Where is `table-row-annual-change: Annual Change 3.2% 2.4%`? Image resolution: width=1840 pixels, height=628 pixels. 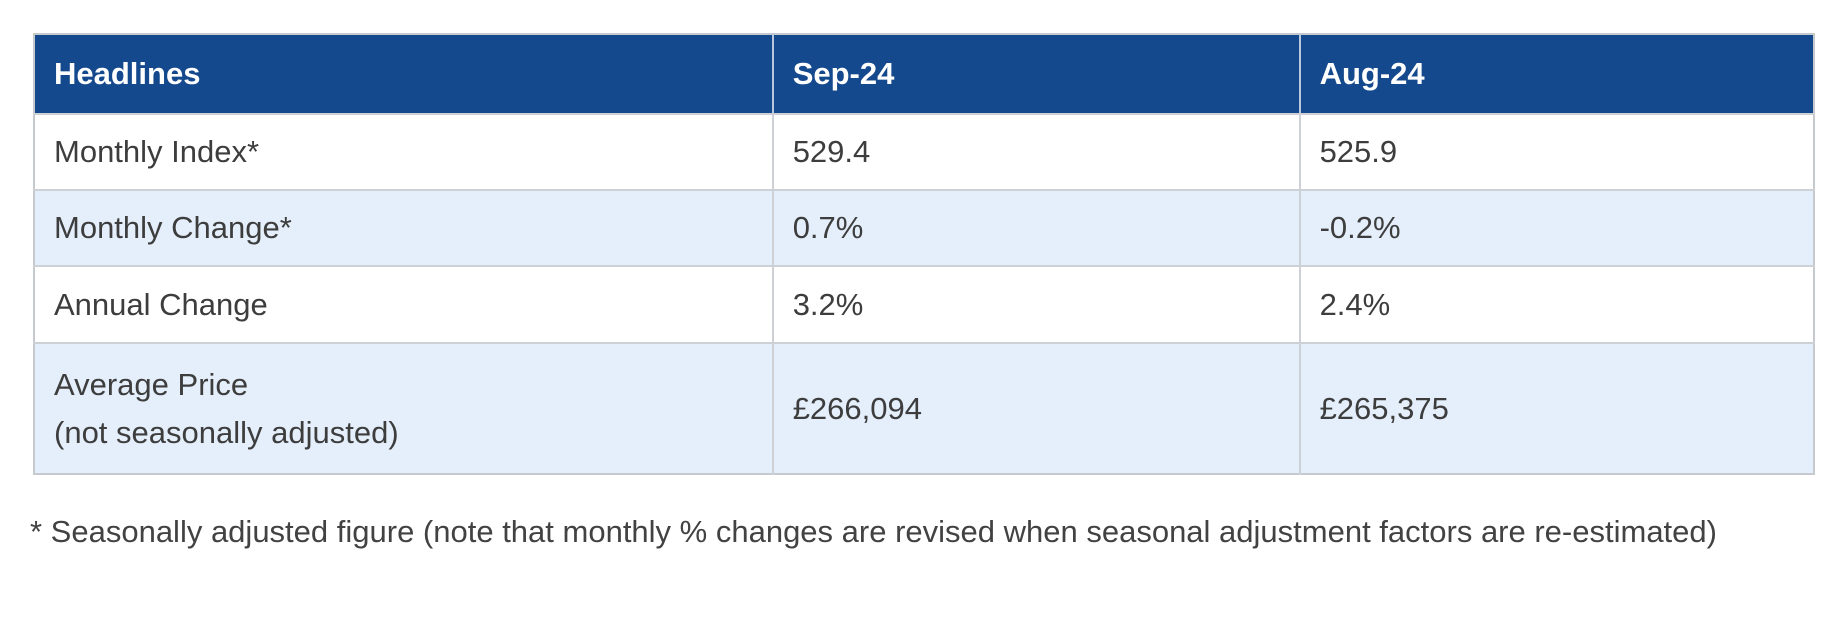
table-row-annual-change: Annual Change 3.2% 2.4% is located at coordinates (924, 305).